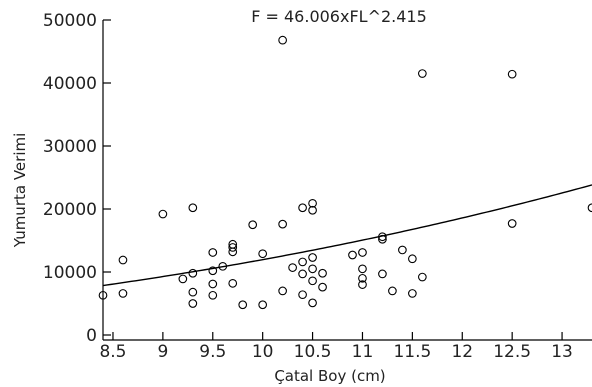 The width and height of the screenshot is (592, 387). I want to click on x-tick-label: 10.5, so click(313, 352).